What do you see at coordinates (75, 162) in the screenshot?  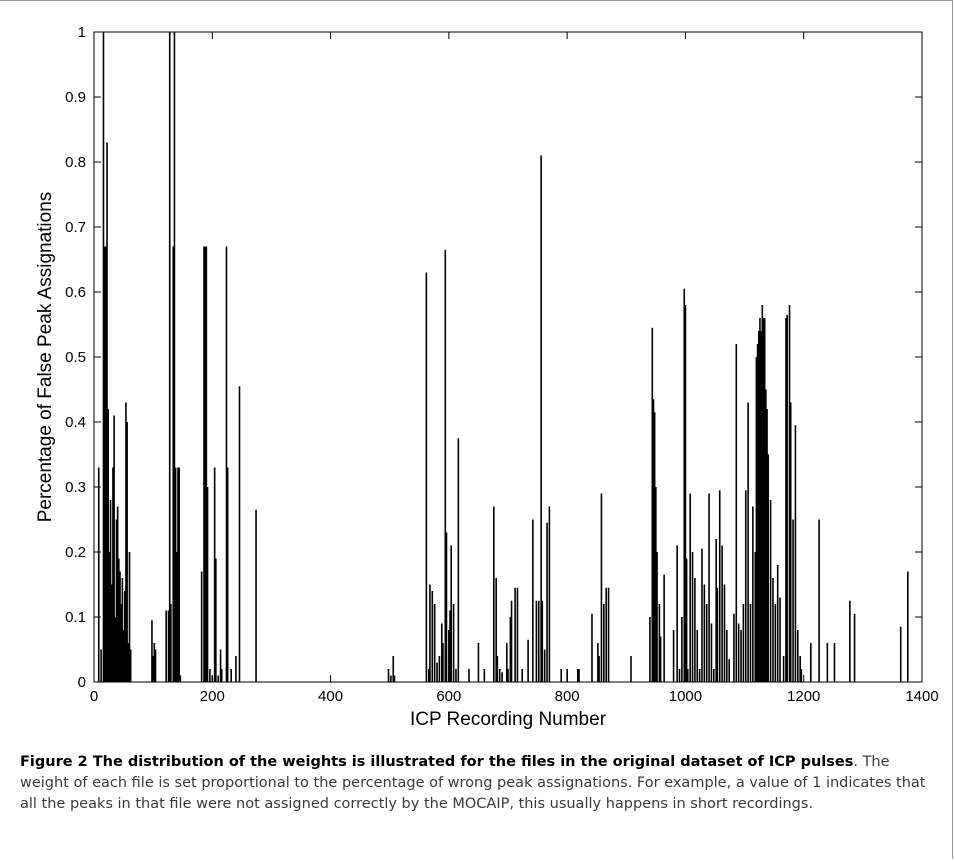 I see `y-tick-label: 0.8` at bounding box center [75, 162].